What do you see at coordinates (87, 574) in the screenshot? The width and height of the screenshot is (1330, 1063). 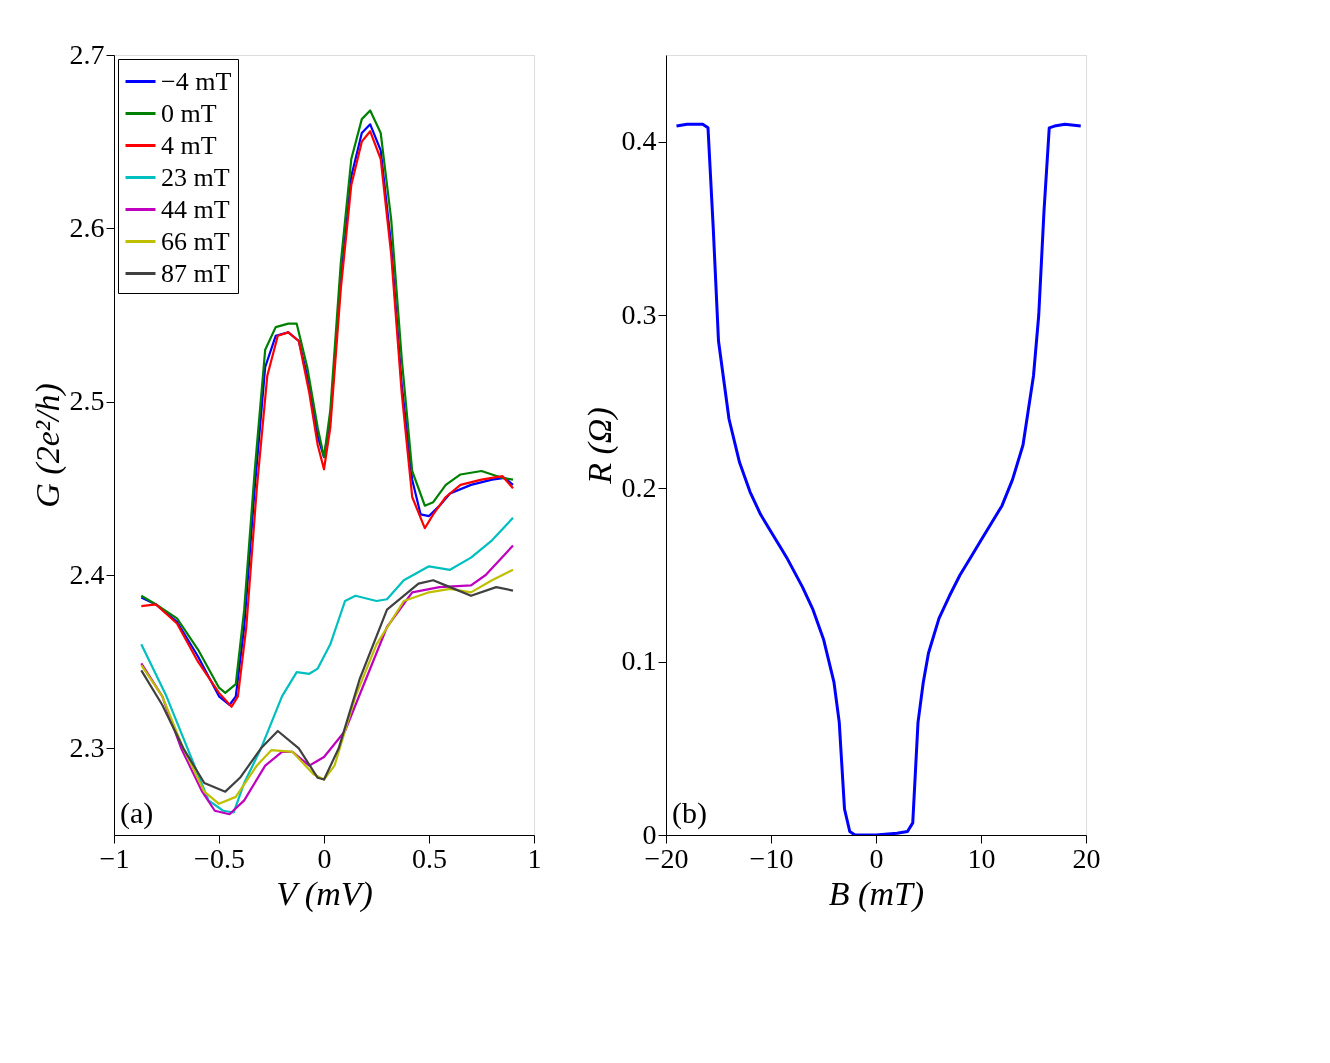 I see `y-tick-label: 2.4` at bounding box center [87, 574].